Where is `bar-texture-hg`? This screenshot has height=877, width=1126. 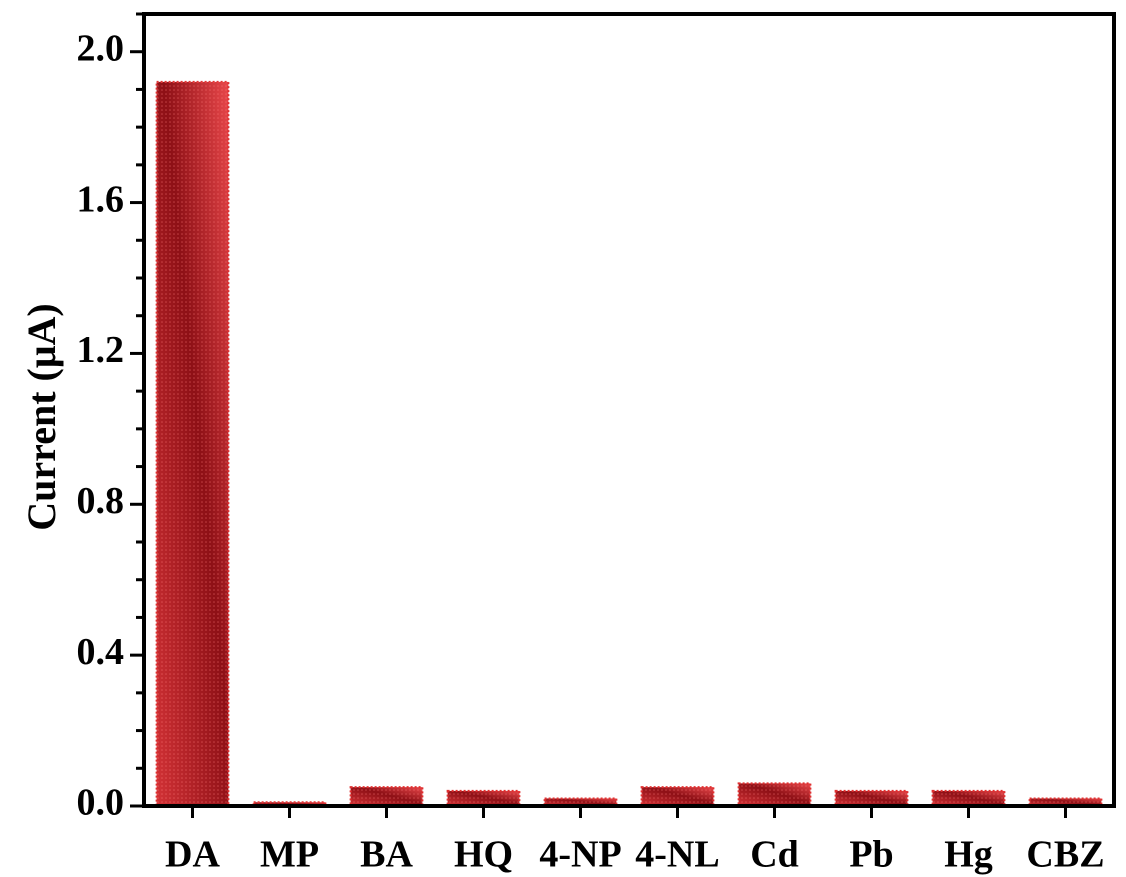 bar-texture-hg is located at coordinates (968, 798).